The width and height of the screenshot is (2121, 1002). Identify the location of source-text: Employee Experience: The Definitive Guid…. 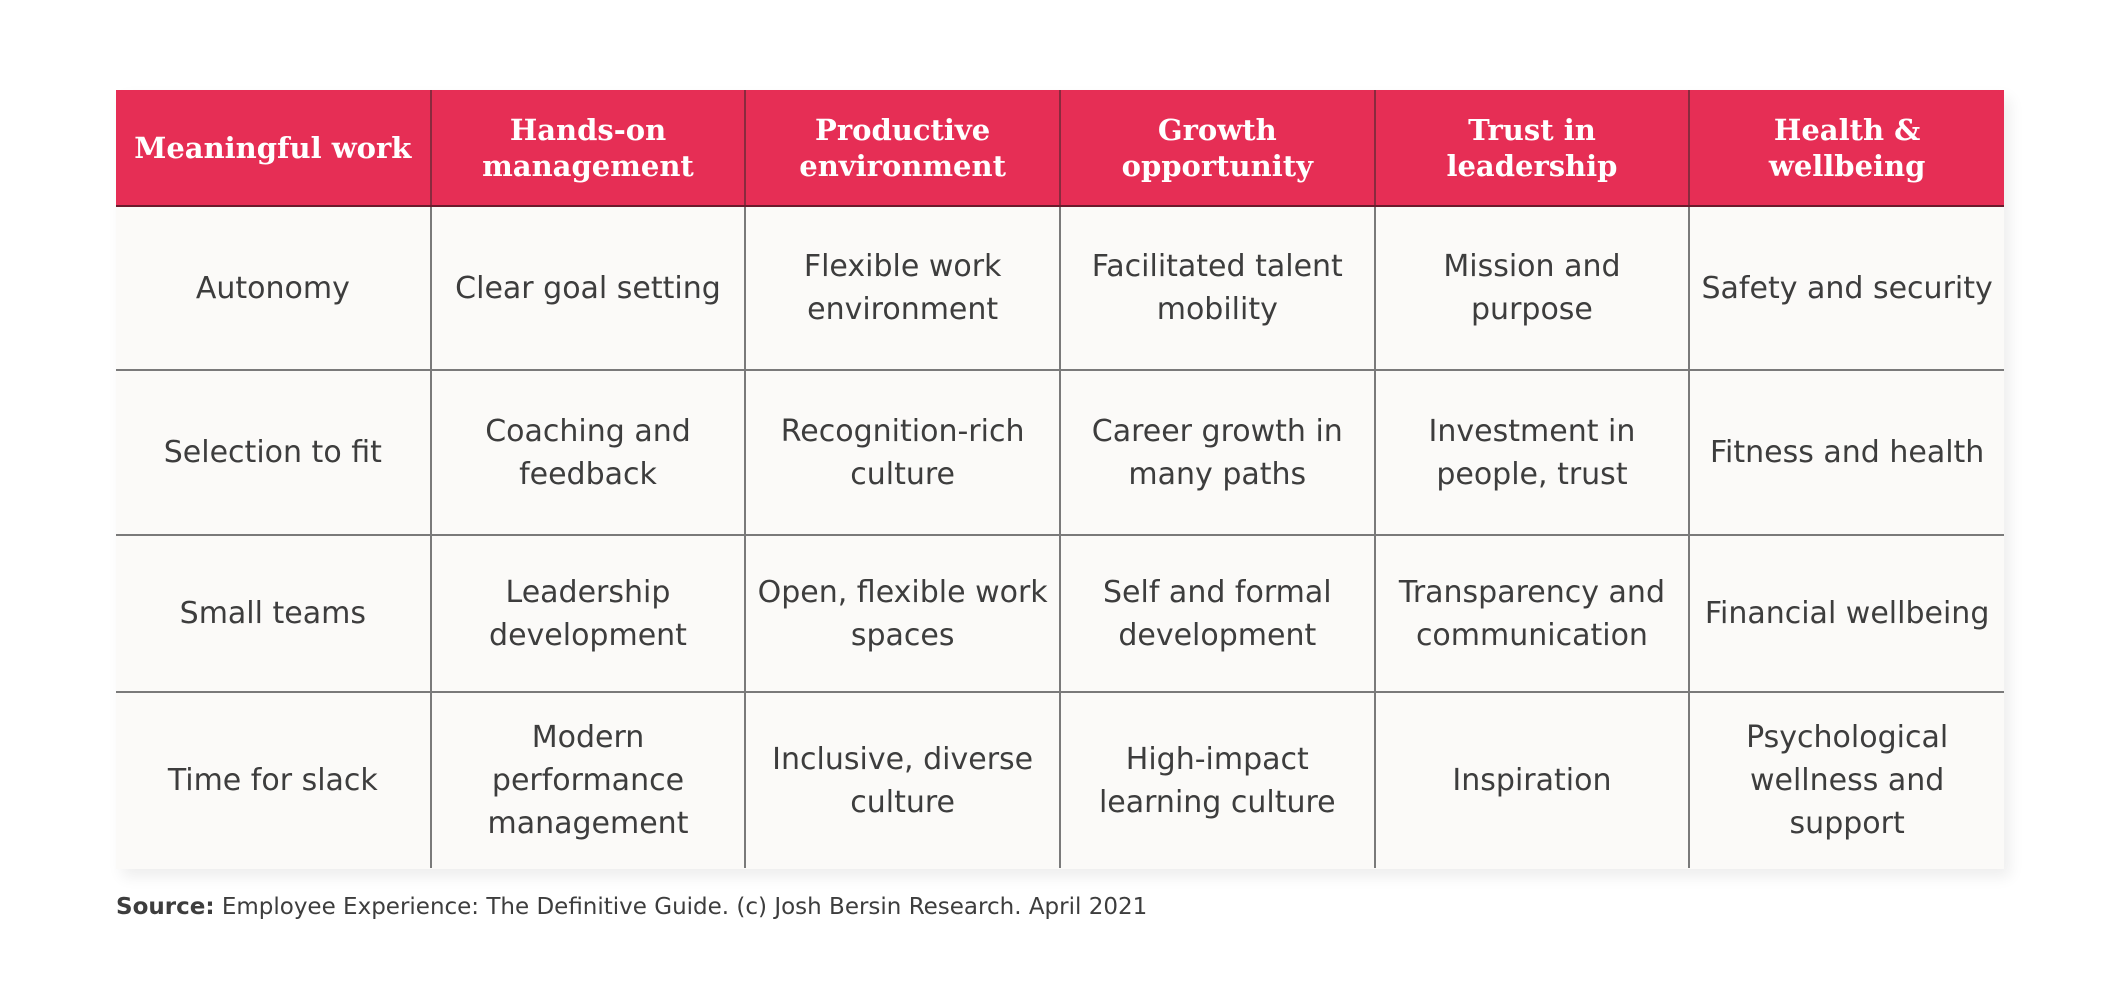
(681, 907).